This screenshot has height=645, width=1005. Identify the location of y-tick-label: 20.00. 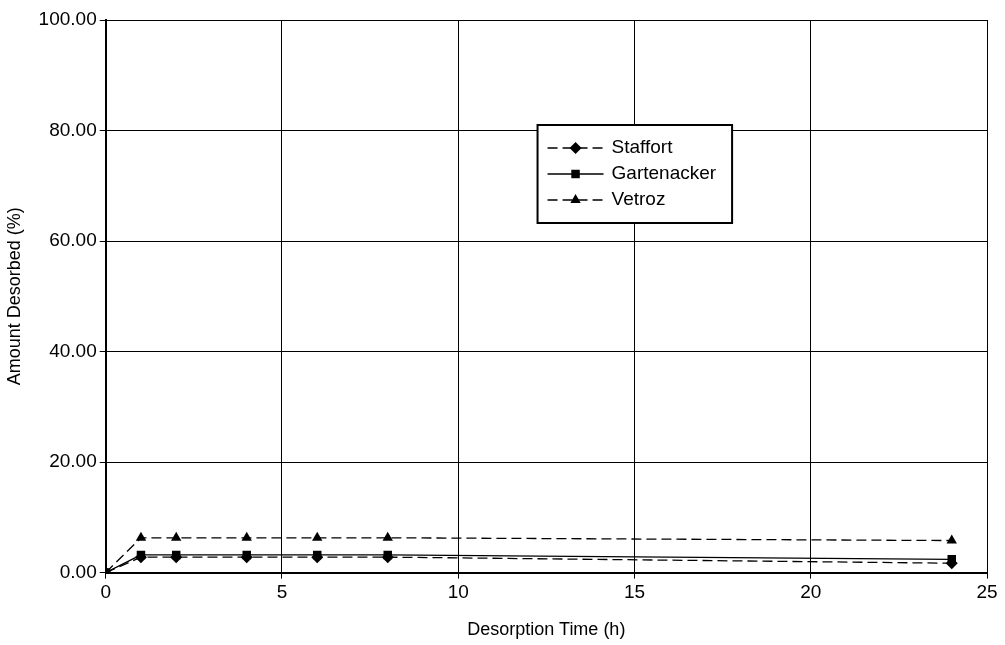
(73, 461).